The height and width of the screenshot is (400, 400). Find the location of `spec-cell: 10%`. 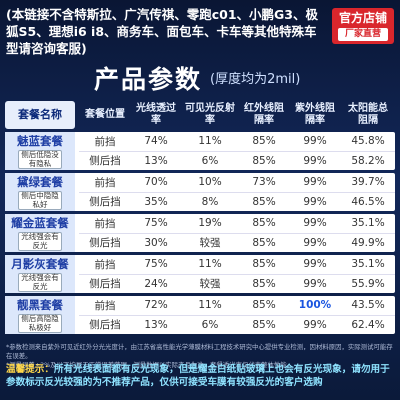

spec-cell: 10% is located at coordinates (210, 182).